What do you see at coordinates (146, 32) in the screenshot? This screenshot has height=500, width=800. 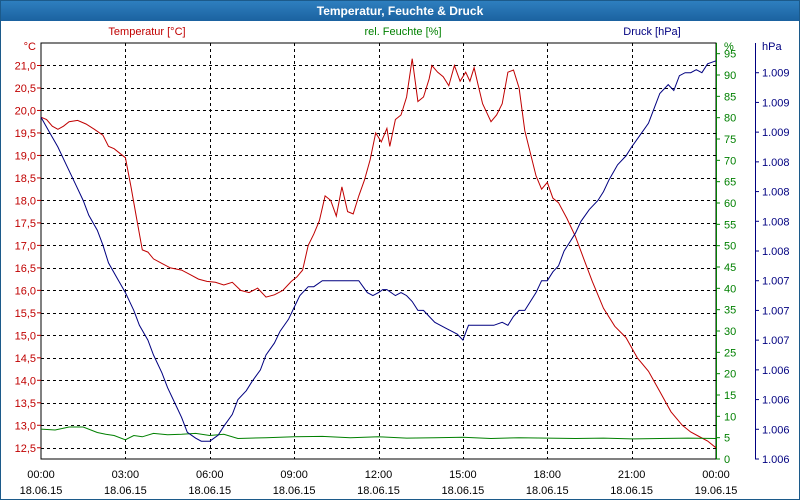 I see `legend-temperature: Temperatur [°C]` at bounding box center [146, 32].